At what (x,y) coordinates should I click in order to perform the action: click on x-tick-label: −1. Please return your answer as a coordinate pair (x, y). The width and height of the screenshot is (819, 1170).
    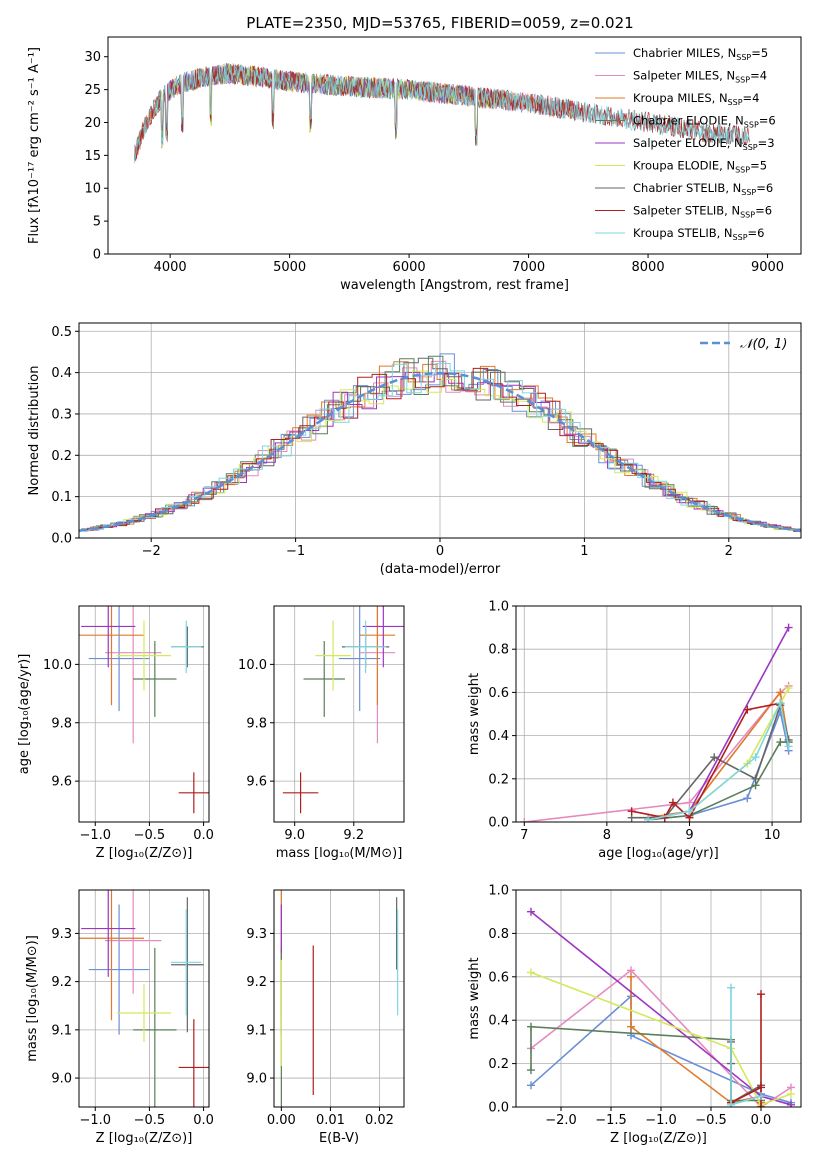
    Looking at the image, I should click on (295, 551).